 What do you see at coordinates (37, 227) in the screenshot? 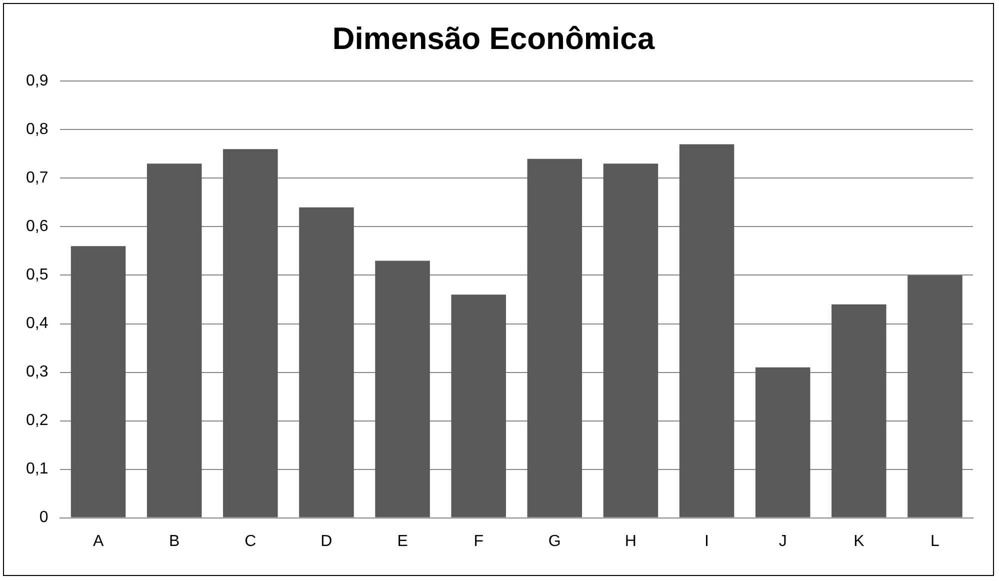
I see `y-tick-label: 0,6` at bounding box center [37, 227].